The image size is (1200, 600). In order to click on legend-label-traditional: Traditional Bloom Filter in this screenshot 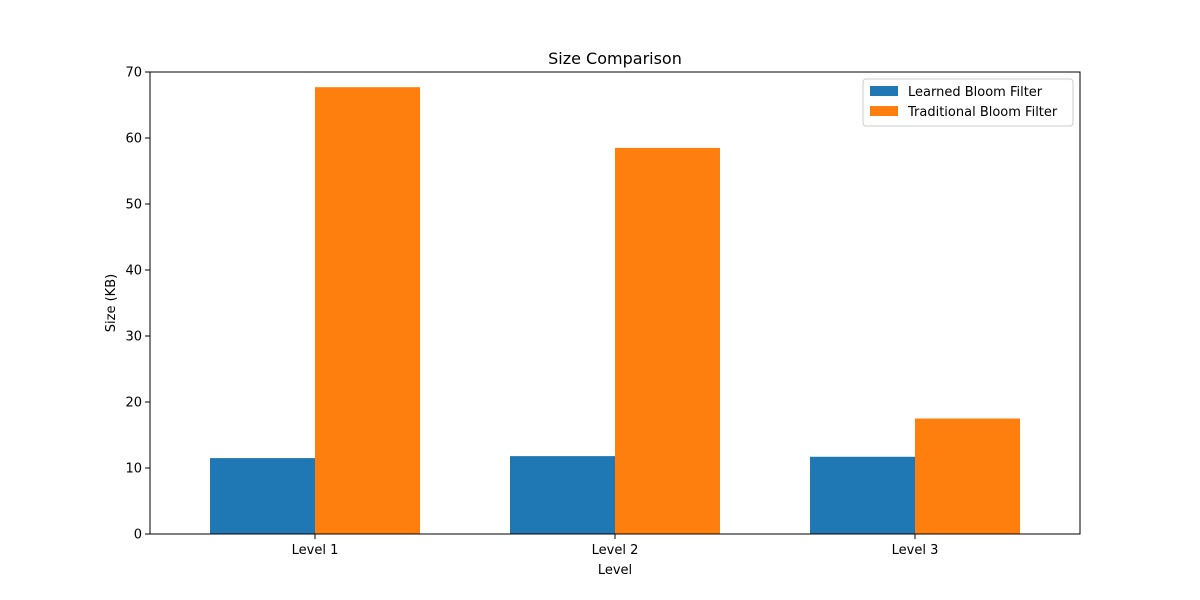, I will do `click(982, 112)`.